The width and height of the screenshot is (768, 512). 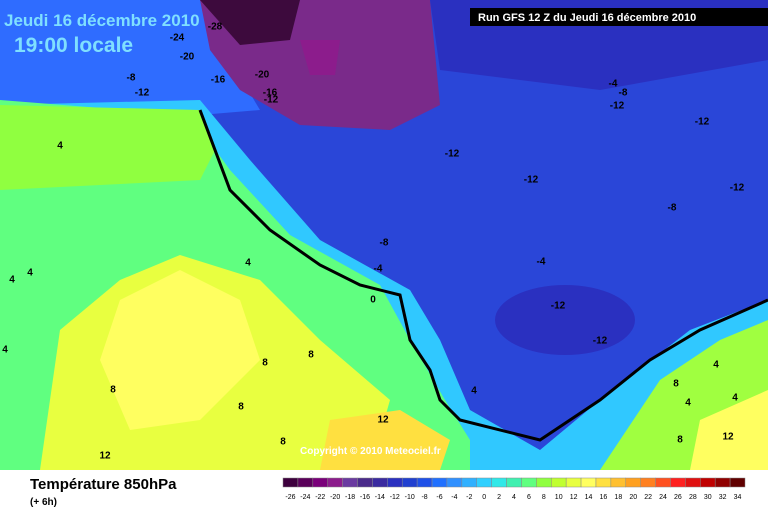 What do you see at coordinates (215, 27) in the screenshot?
I see `contour-label: -28` at bounding box center [215, 27].